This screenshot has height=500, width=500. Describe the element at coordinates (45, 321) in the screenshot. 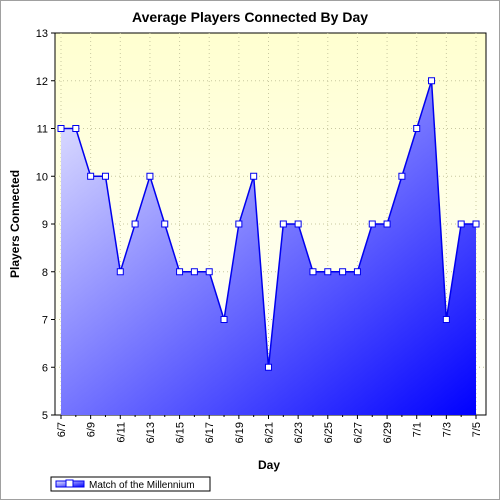

I see `y-tick-label: 7` at that location.